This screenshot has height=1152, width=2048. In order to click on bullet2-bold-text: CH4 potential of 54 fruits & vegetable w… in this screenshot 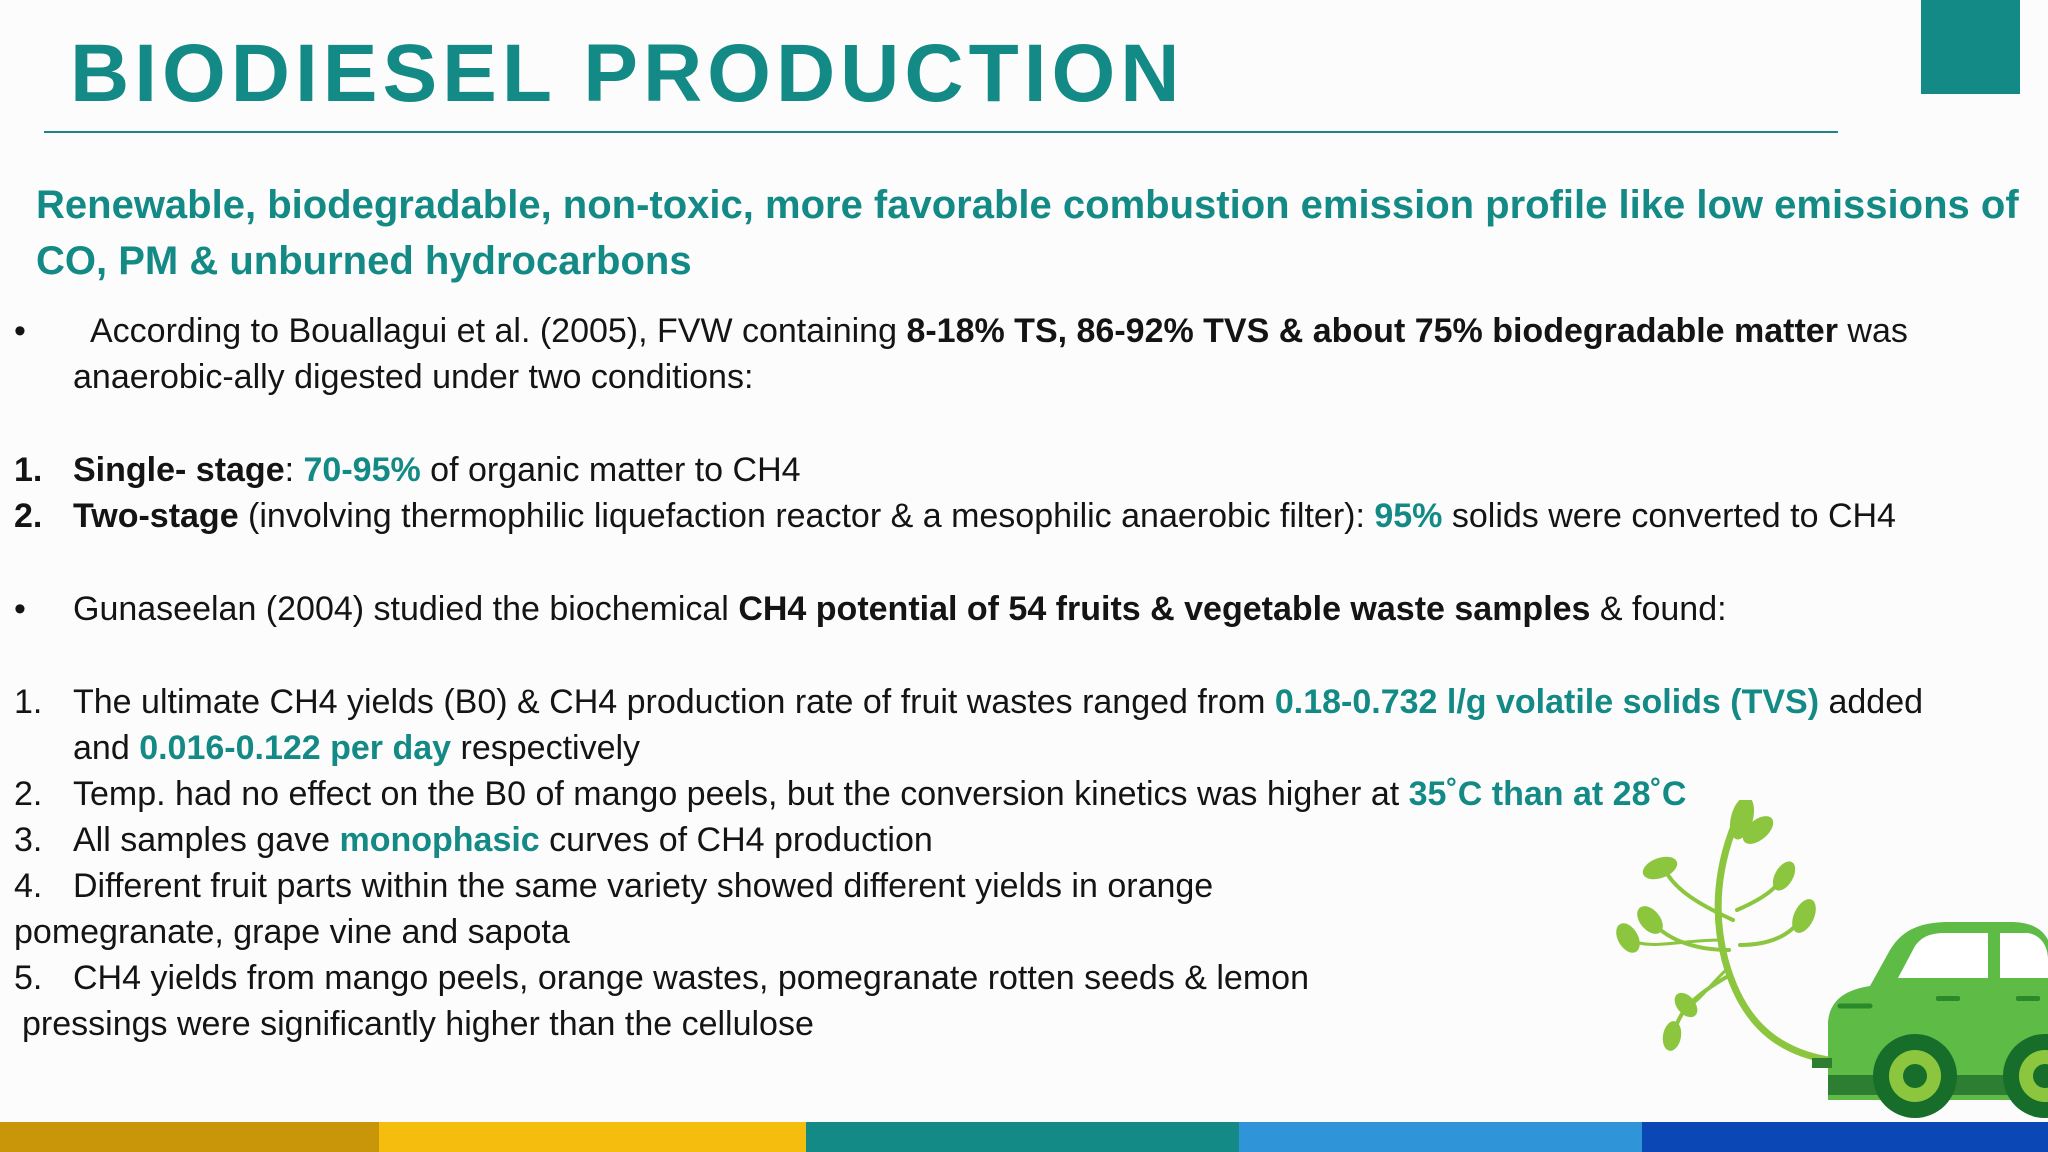, I will do `click(1164, 609)`.